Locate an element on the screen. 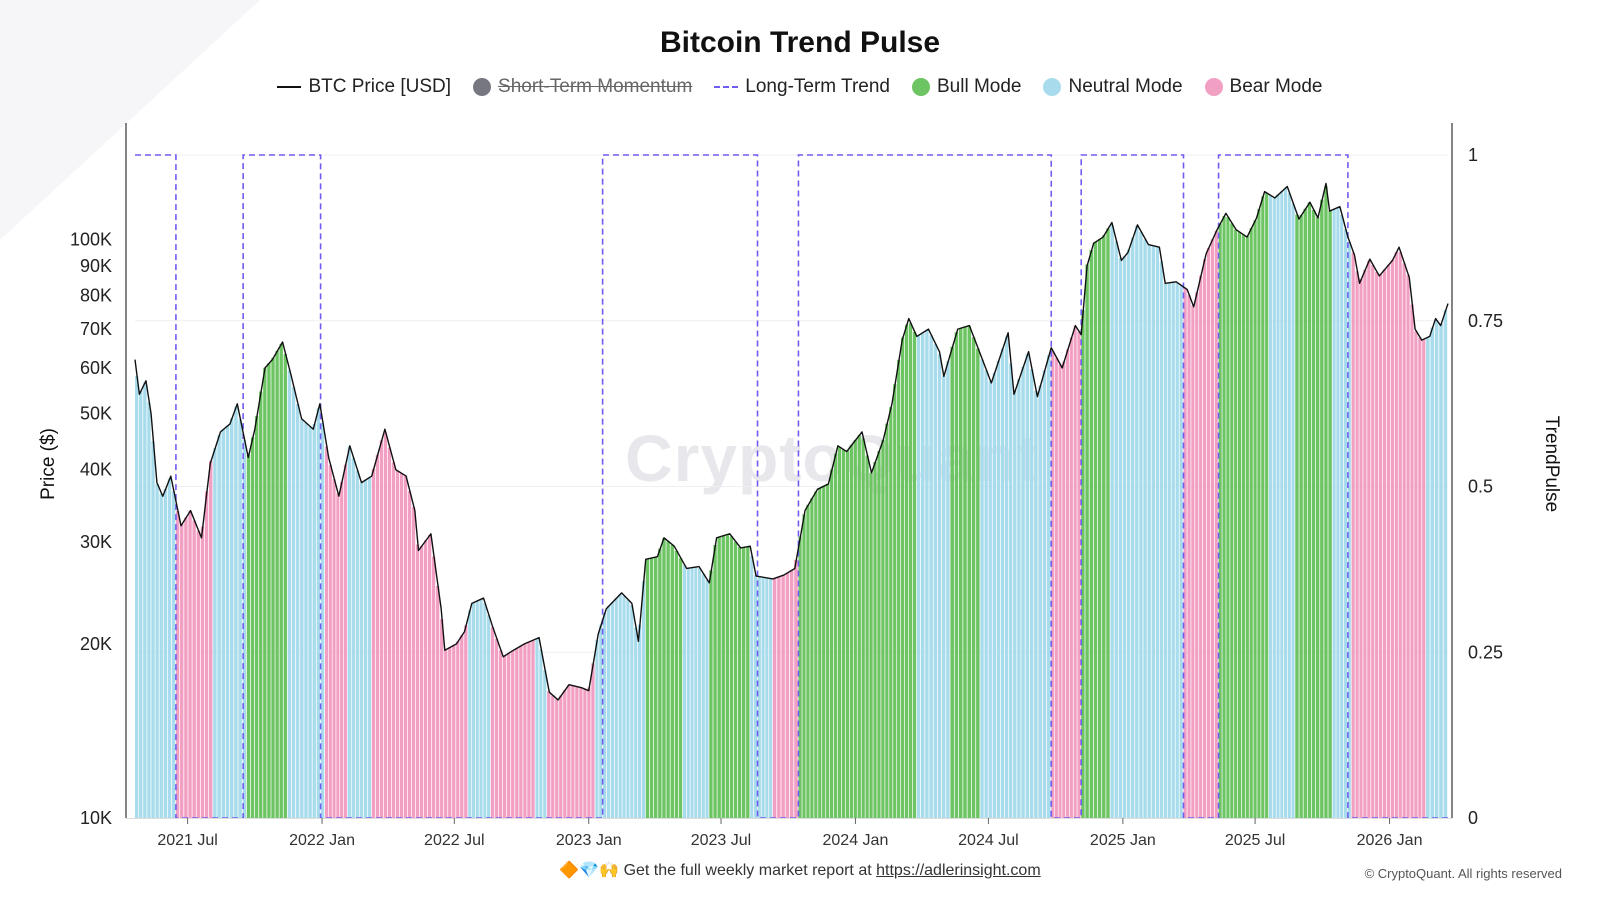 Image resolution: width=1600 pixels, height=900 pixels. legend-swatch-price is located at coordinates (289, 87).